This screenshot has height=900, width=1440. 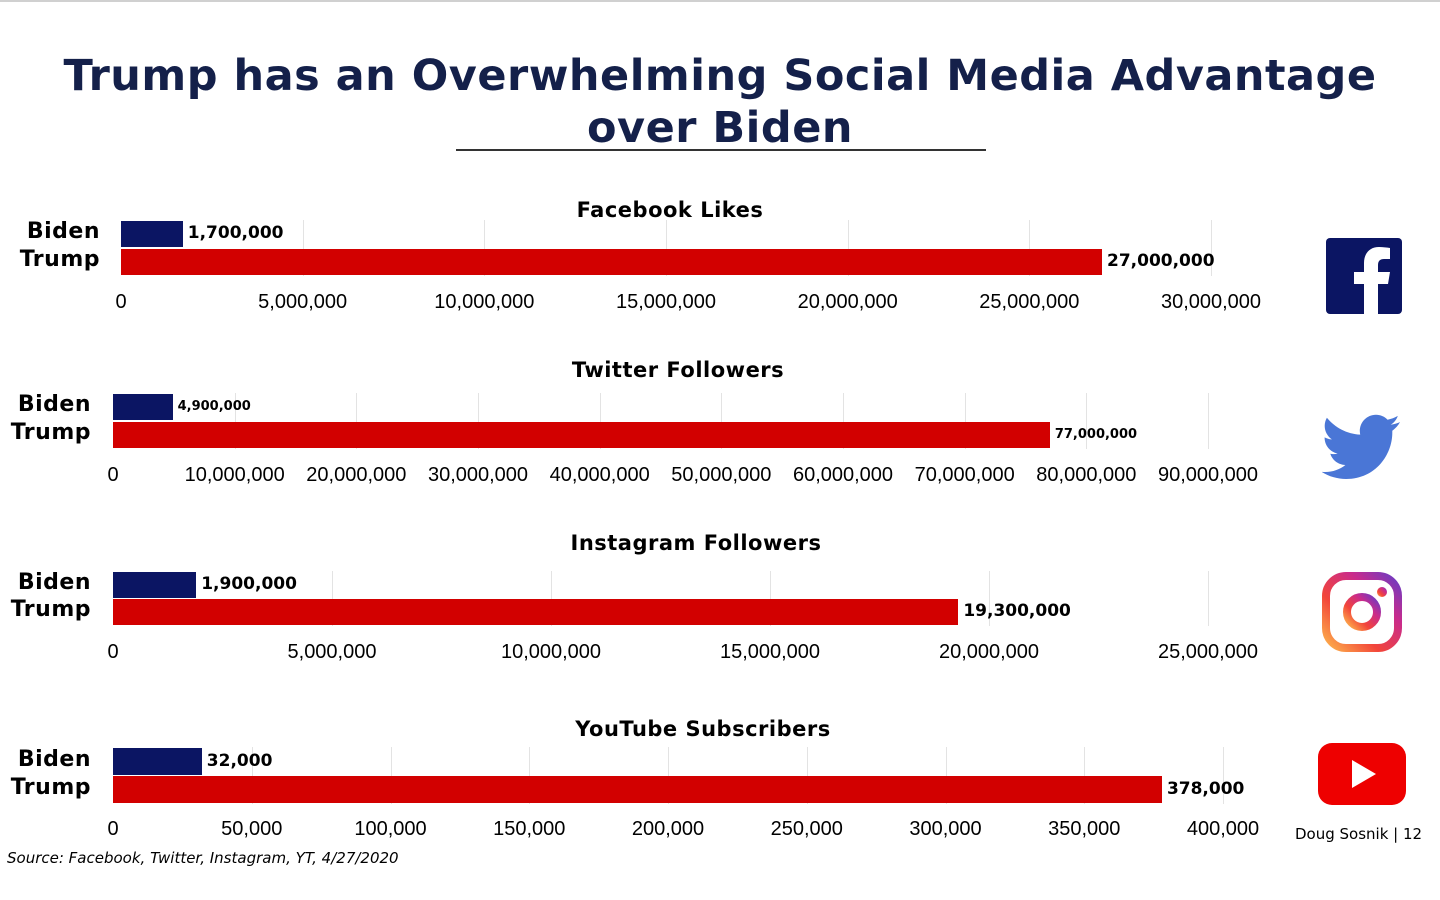 I want to click on value-label-trump: 19,300,000, so click(x=1017, y=611).